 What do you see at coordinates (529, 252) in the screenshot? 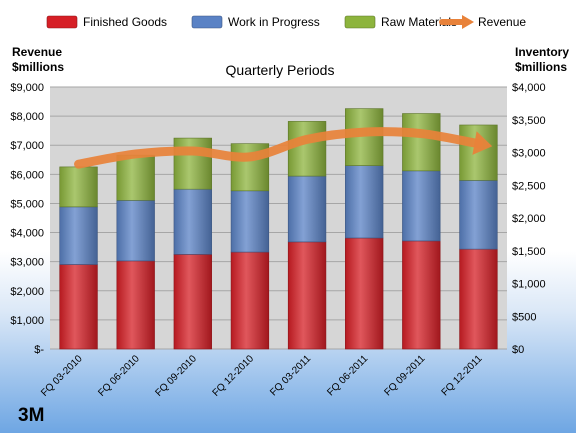
I see `right-tick-label: $1,500` at bounding box center [529, 252].